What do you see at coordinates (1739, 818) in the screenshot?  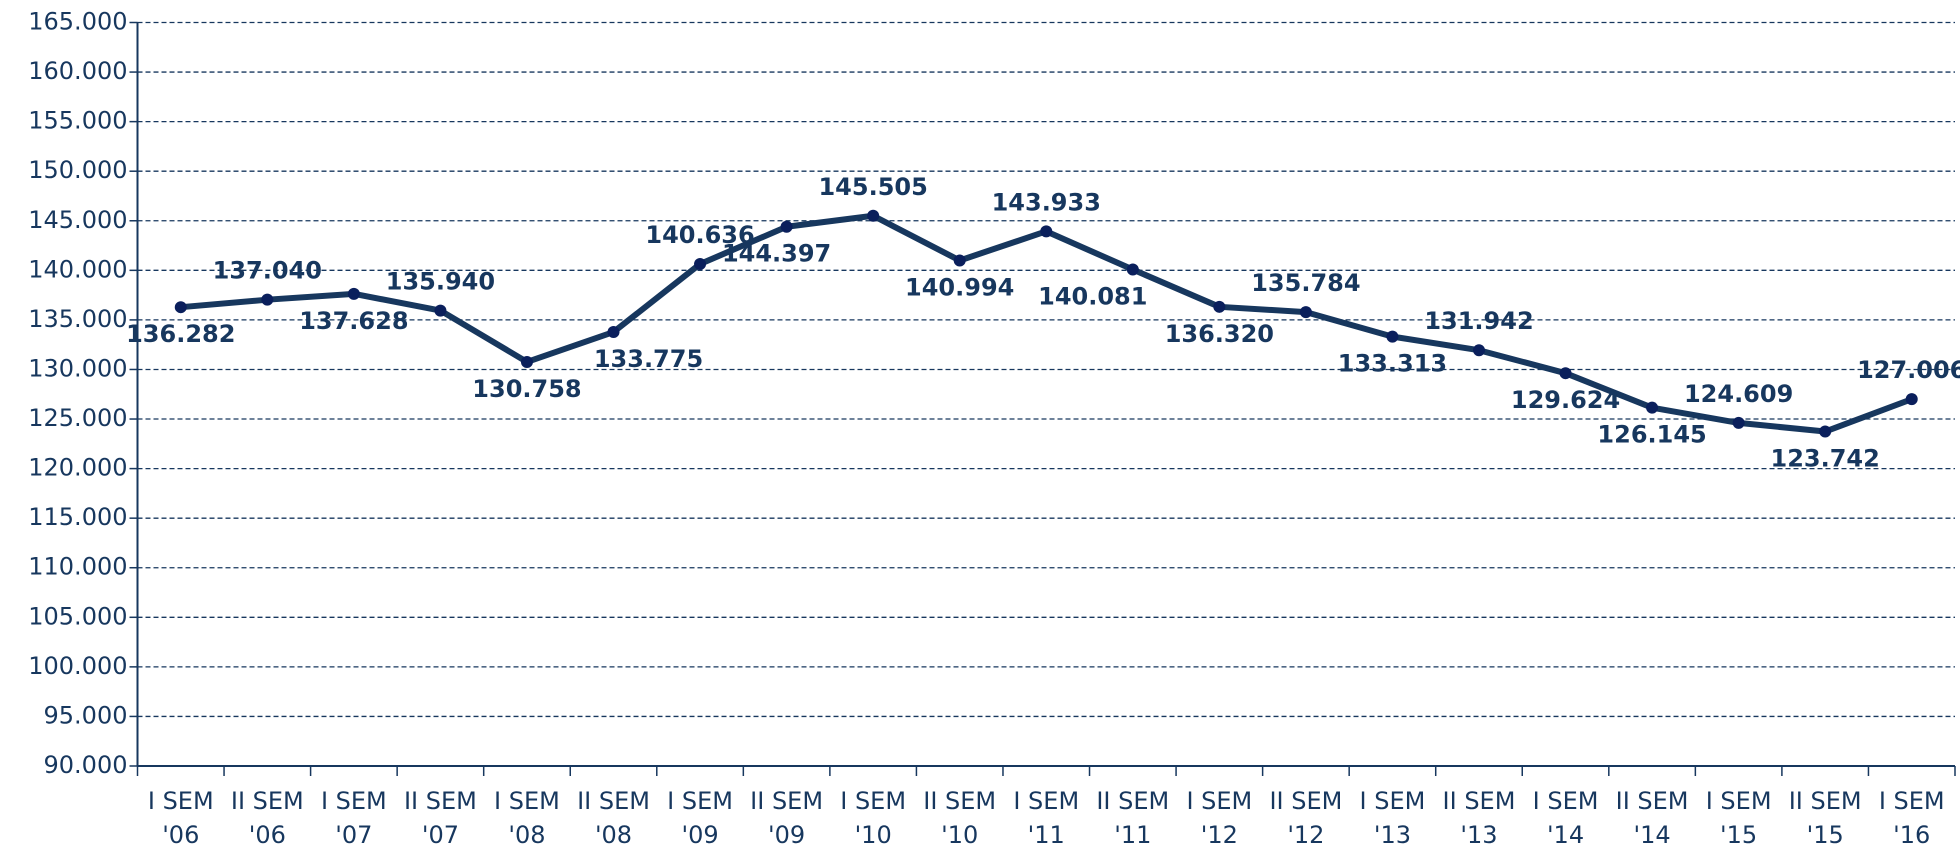 I see `x-tick-label: I SEM '15` at bounding box center [1739, 818].